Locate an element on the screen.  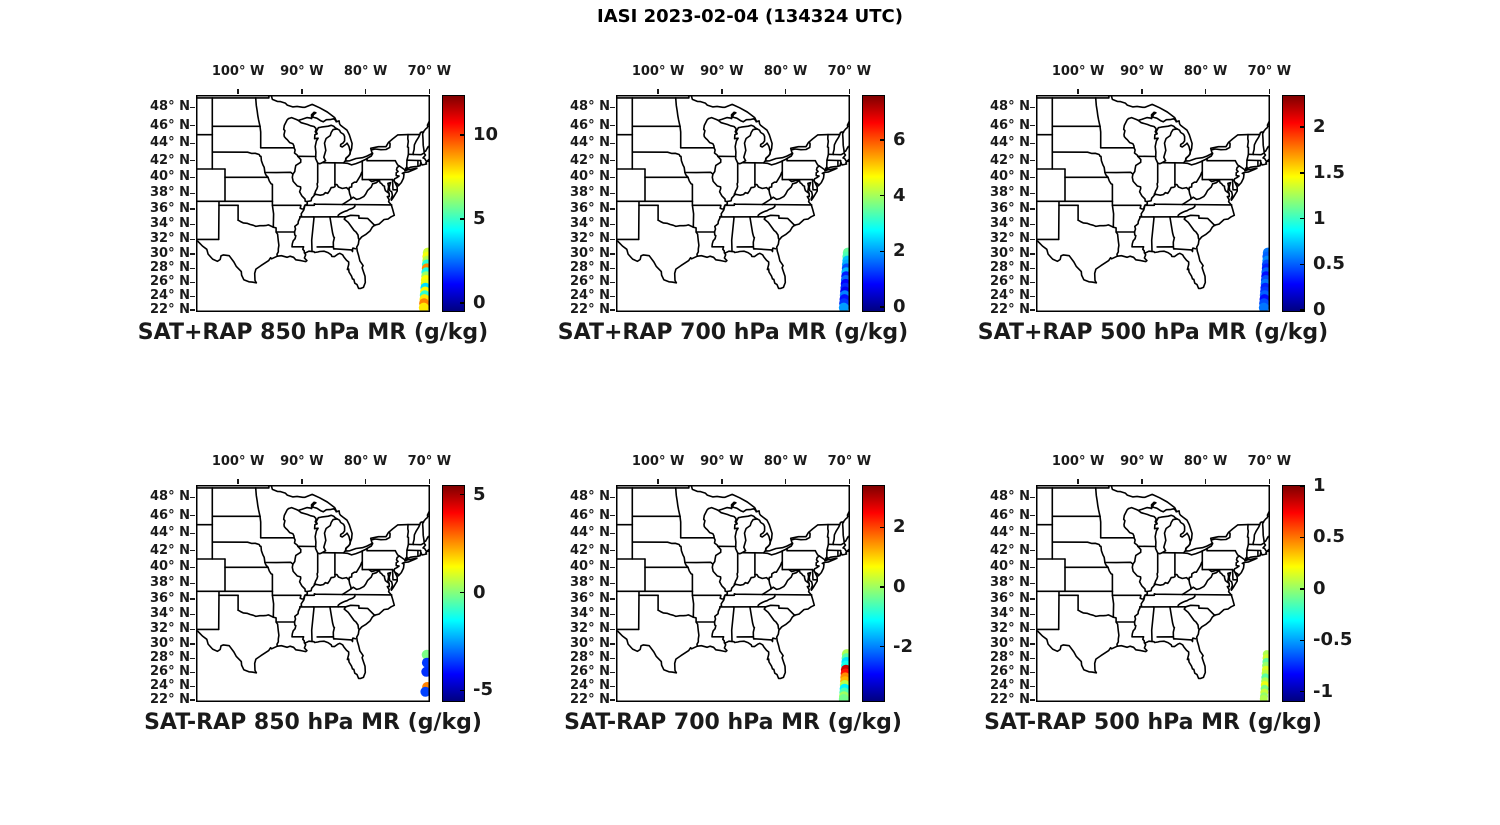
colorbar-tick-label: 1 is located at coordinates (1319, 218).